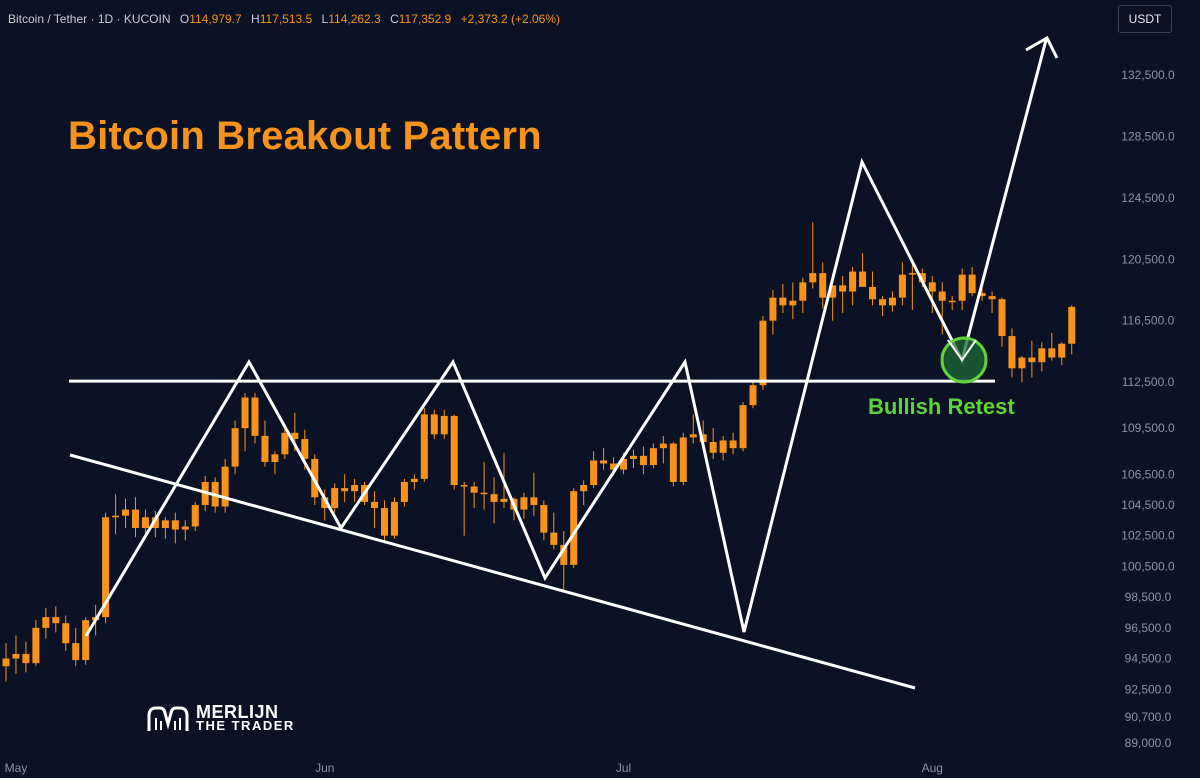  I want to click on y-tick-label: 109,500.0, so click(1148, 428).